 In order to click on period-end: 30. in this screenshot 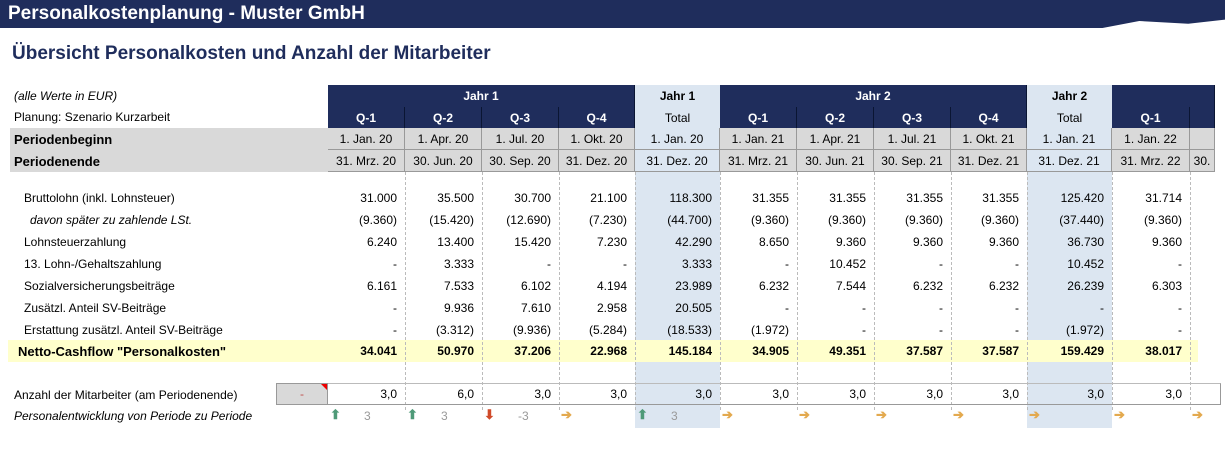, I will do `click(1202, 161)`.